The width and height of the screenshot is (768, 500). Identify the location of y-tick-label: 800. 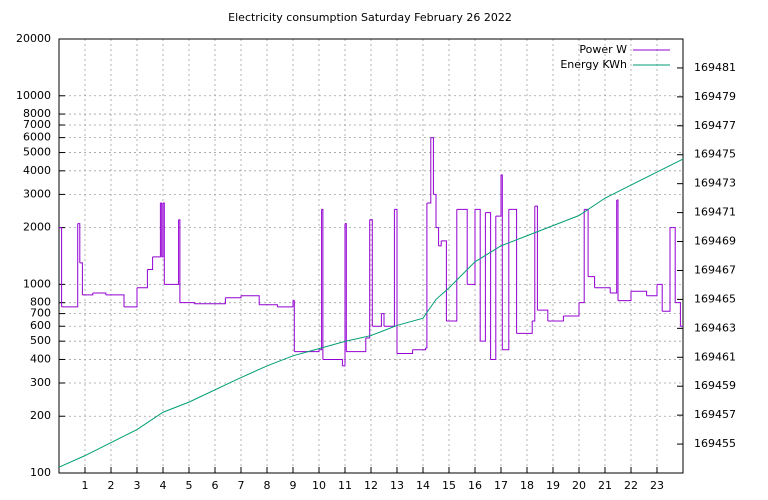
(40, 302).